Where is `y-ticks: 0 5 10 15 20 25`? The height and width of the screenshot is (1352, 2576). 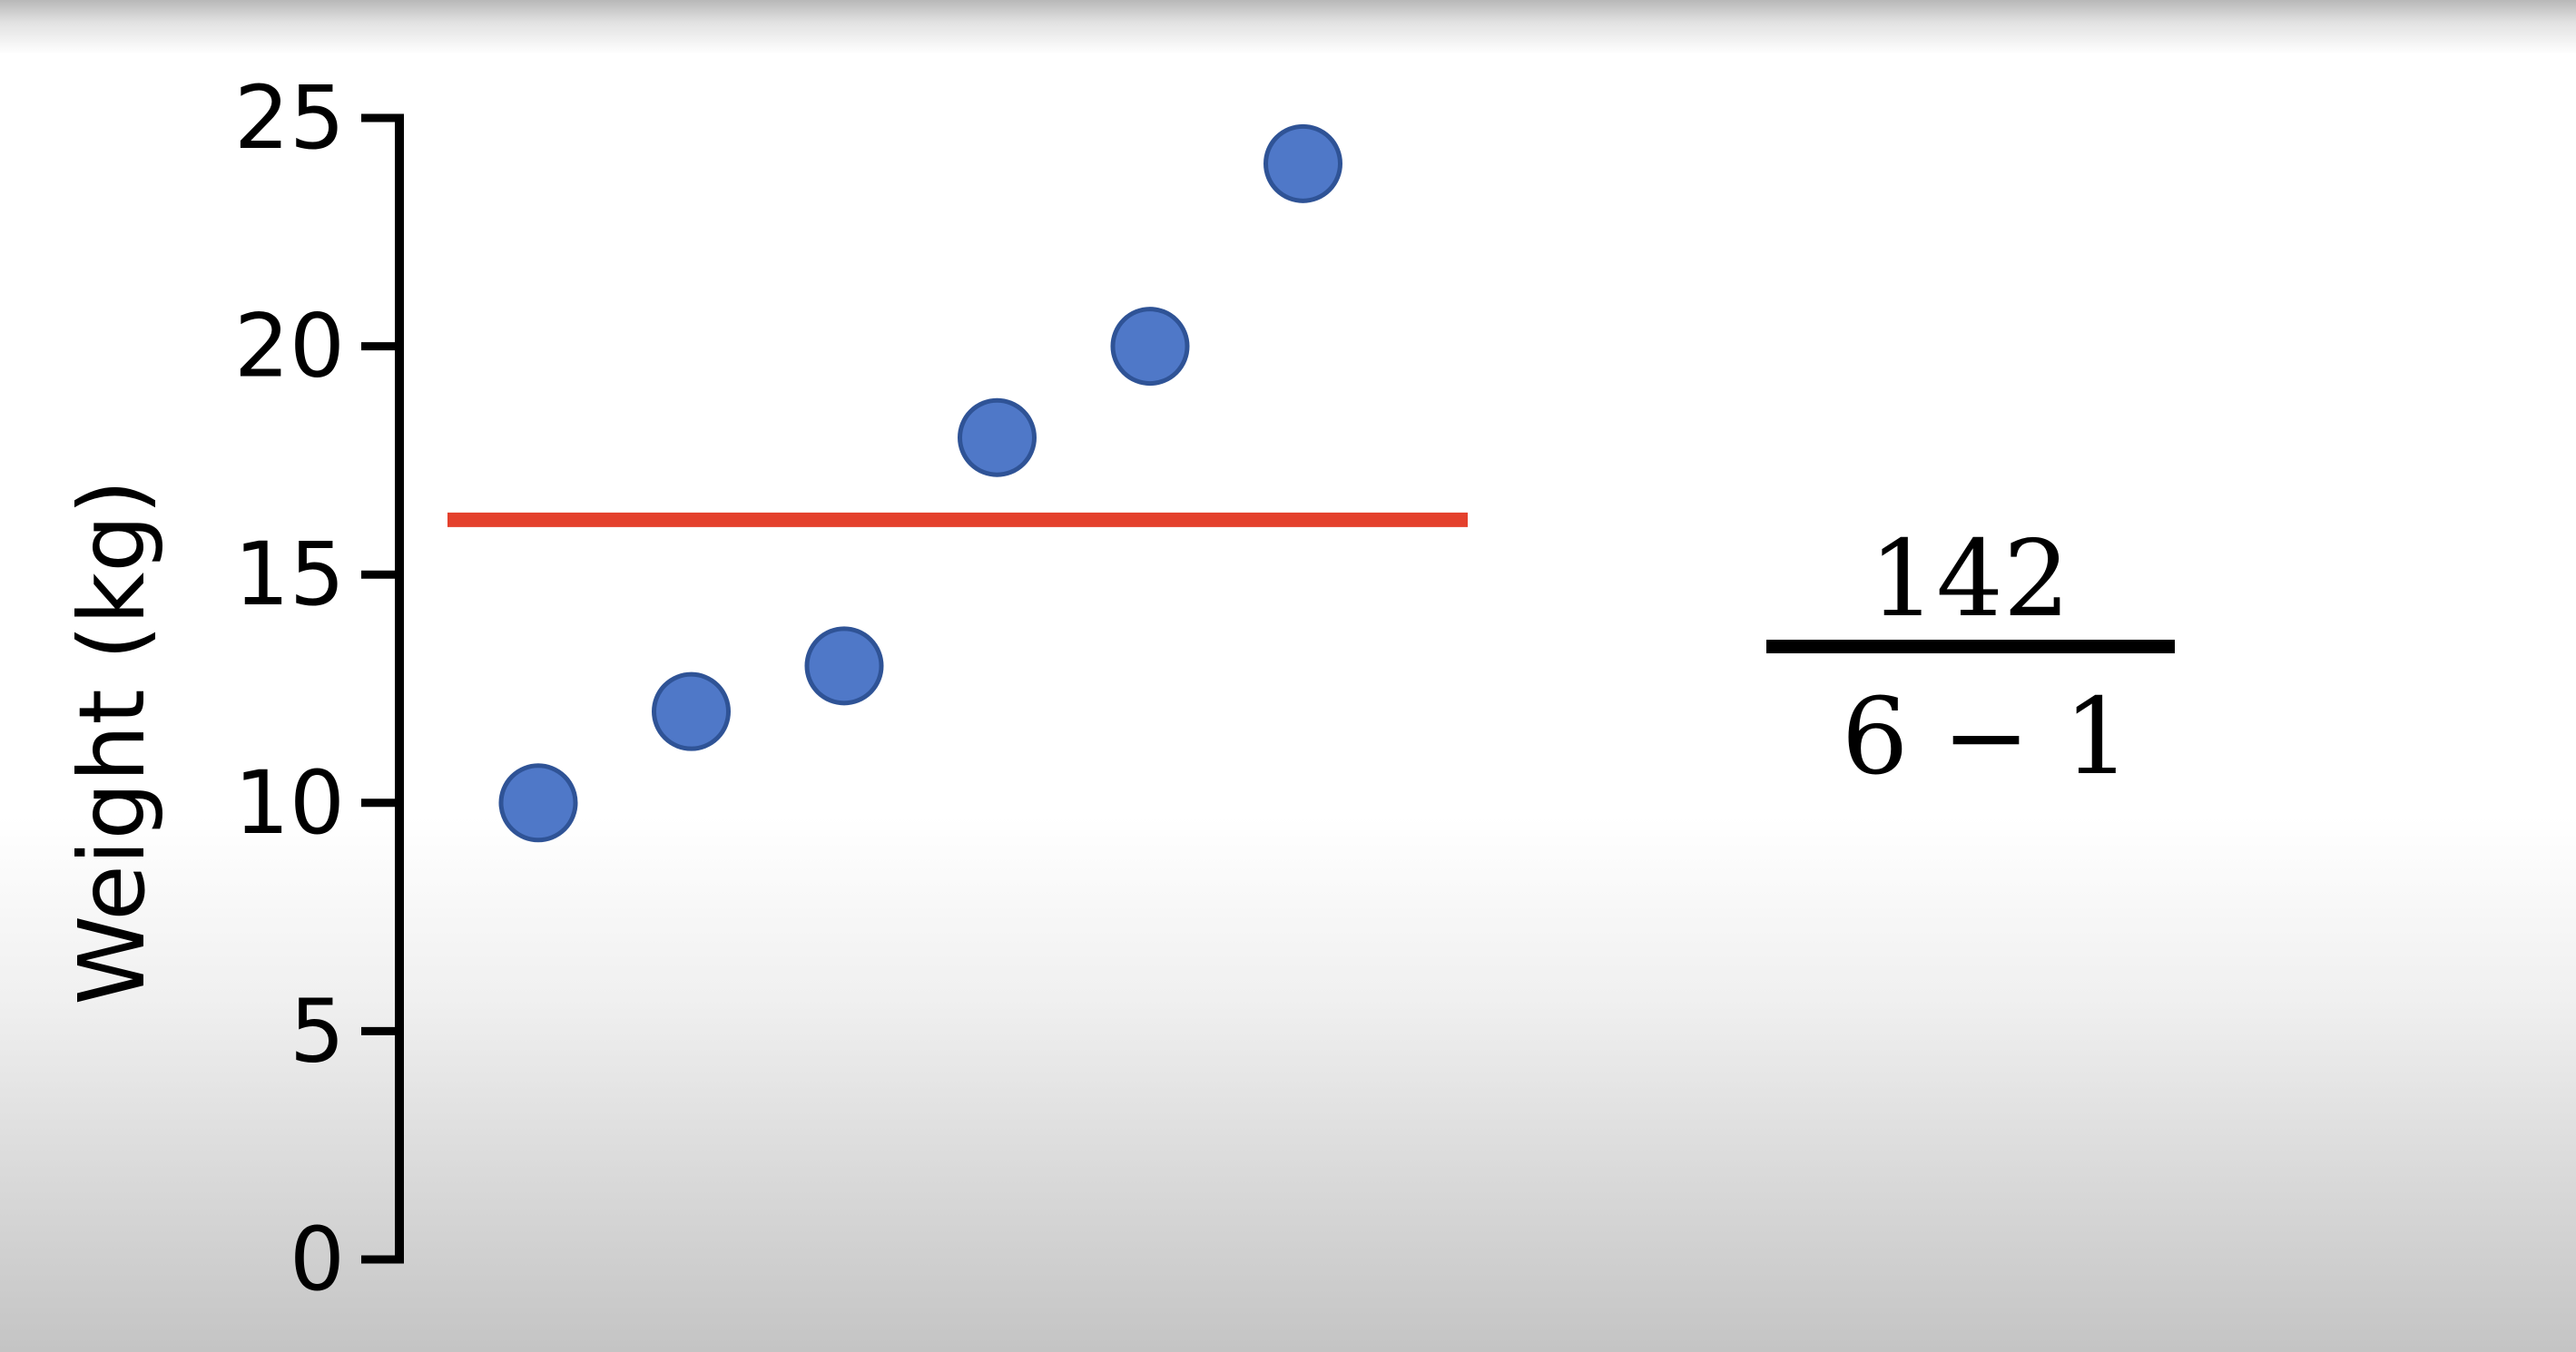 y-ticks: 0 5 10 15 20 25 is located at coordinates (319, 688).